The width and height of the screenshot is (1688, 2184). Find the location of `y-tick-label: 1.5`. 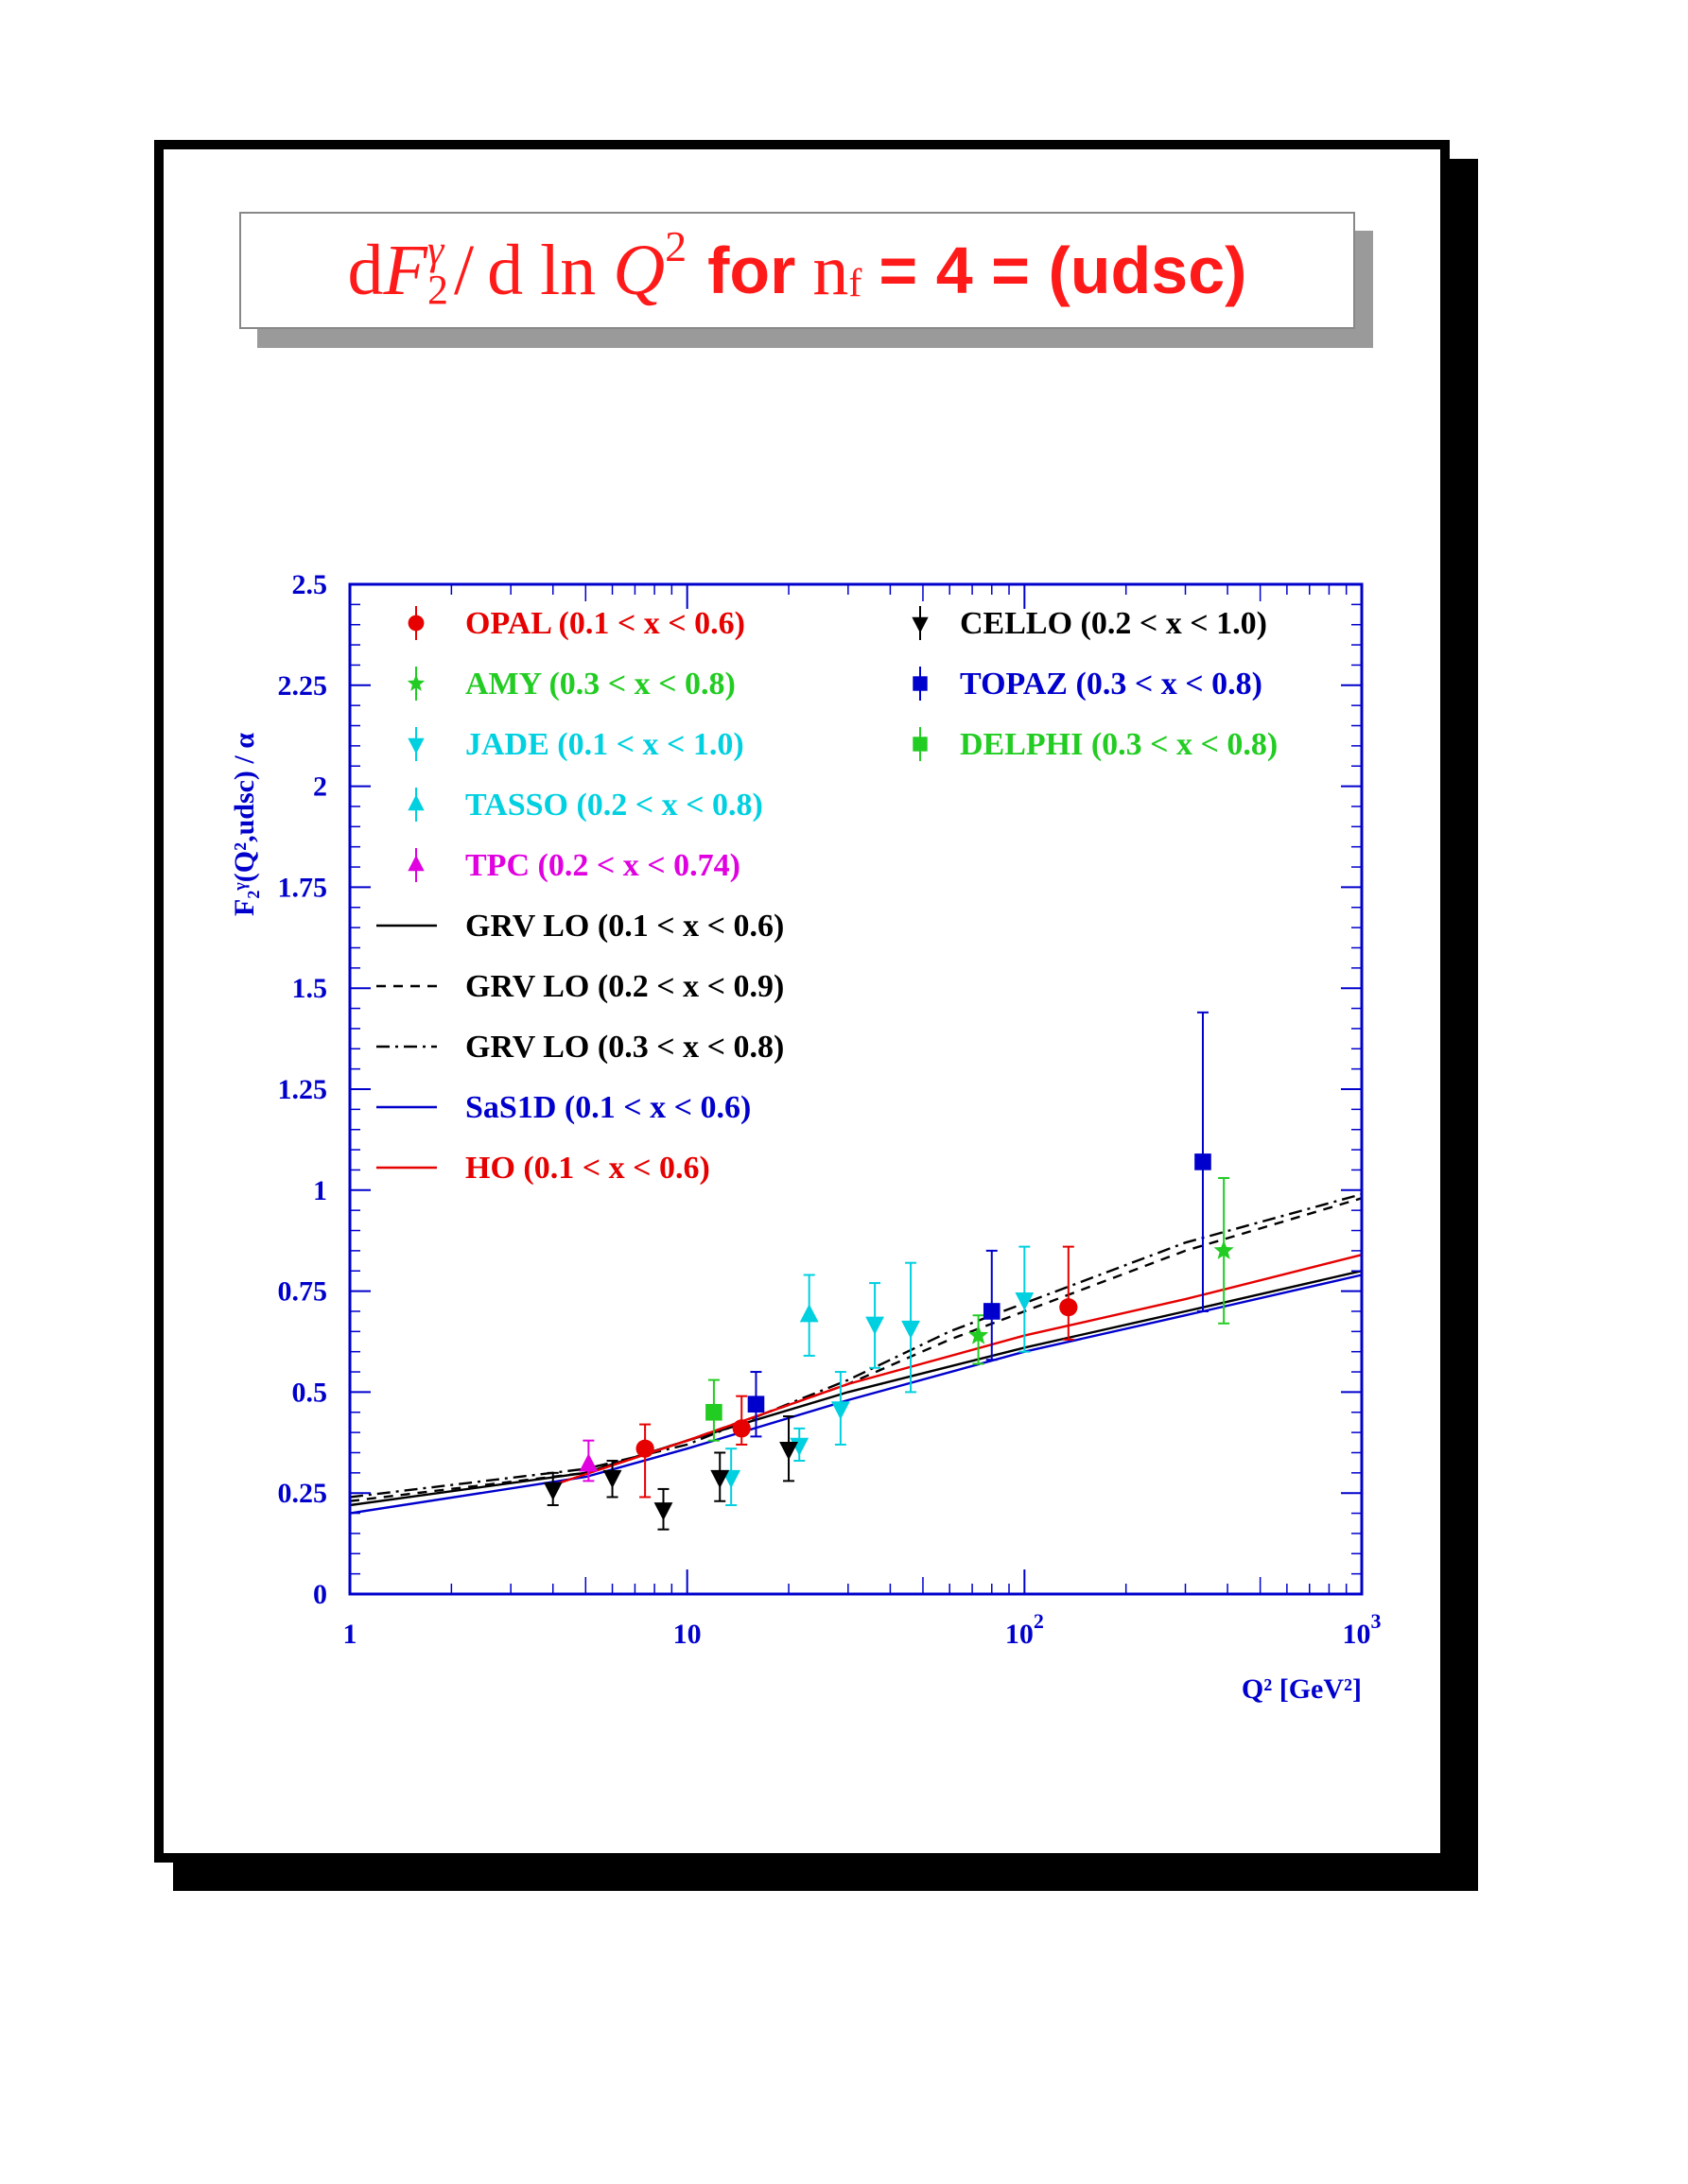

y-tick-label: 1.5 is located at coordinates (310, 988).